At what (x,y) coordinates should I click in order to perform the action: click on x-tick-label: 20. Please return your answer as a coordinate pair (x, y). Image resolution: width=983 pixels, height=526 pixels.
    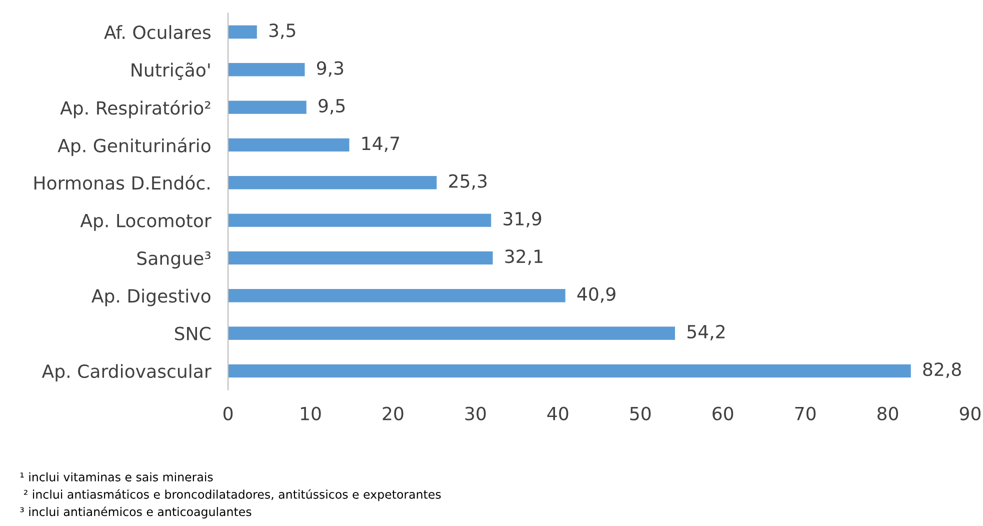
    Looking at the image, I should click on (393, 413).